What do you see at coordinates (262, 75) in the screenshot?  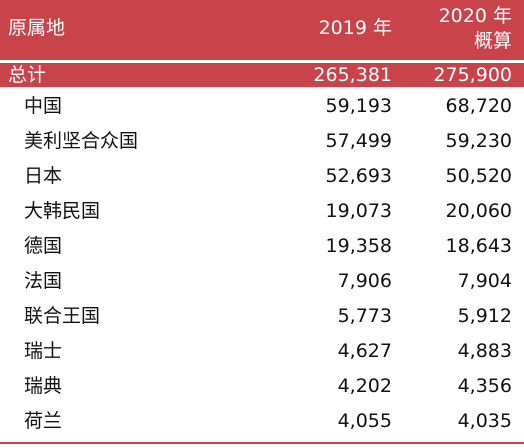 I see `total-row: 总计 265,381 275,900` at bounding box center [262, 75].